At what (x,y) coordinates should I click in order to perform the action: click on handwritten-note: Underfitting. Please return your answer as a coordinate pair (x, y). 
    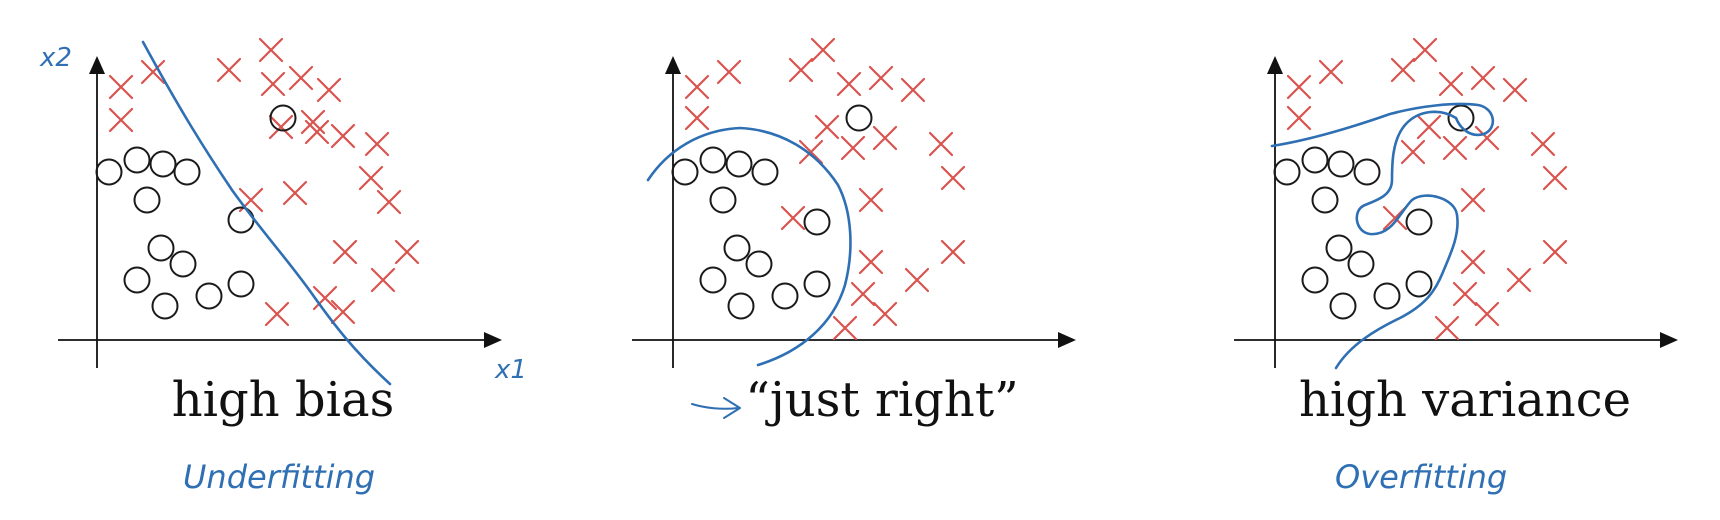
    Looking at the image, I should click on (279, 477).